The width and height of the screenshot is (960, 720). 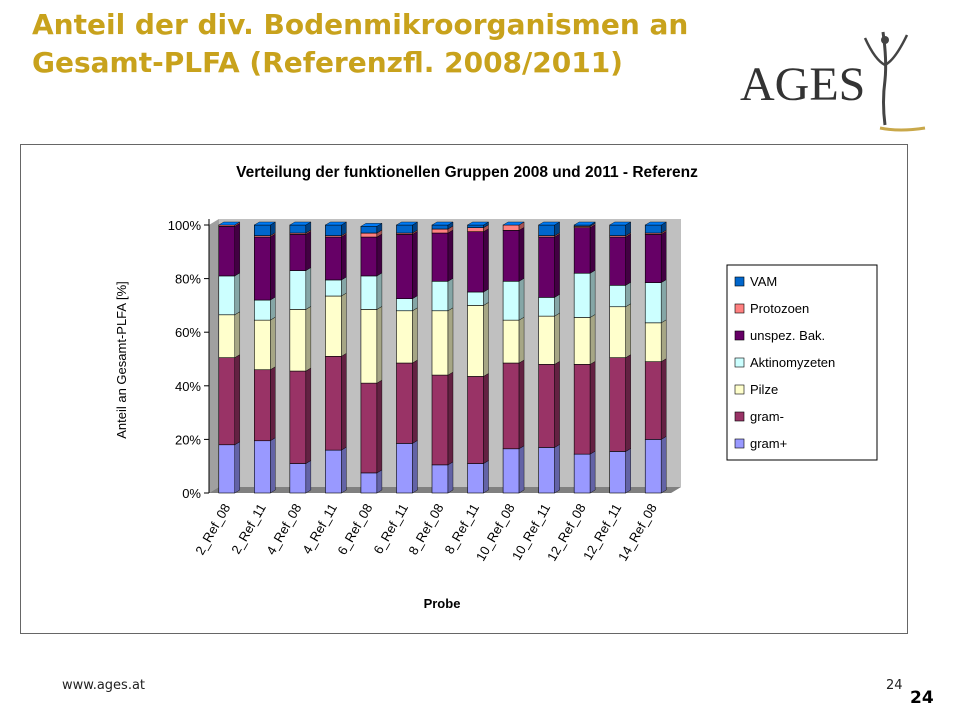 What do you see at coordinates (121, 360) in the screenshot?
I see `y-axis-title: Anteil an Gesamt-PLFA [%]` at bounding box center [121, 360].